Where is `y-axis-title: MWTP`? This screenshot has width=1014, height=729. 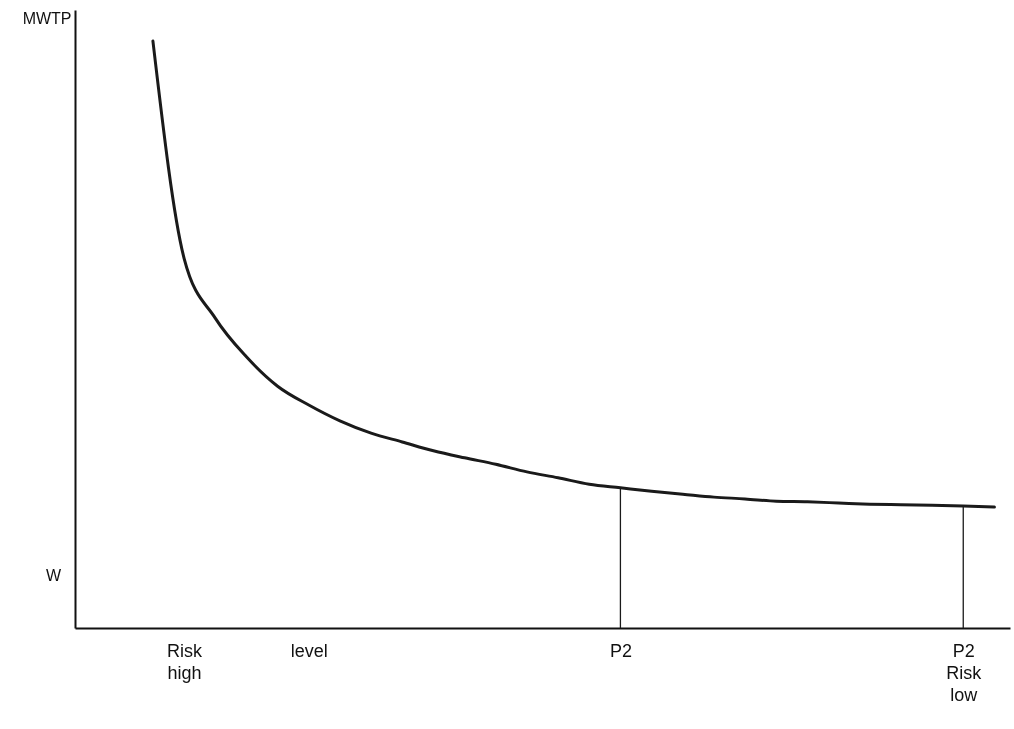 y-axis-title: MWTP is located at coordinates (47, 18).